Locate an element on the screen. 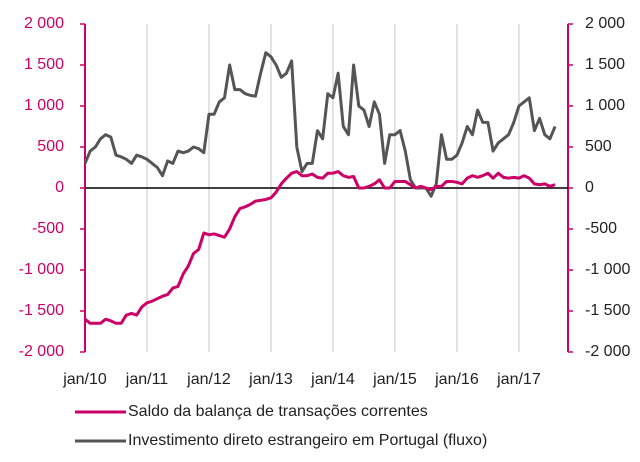 This screenshot has height=462, width=640. y2-tick-label: -2 000 is located at coordinates (607, 351).